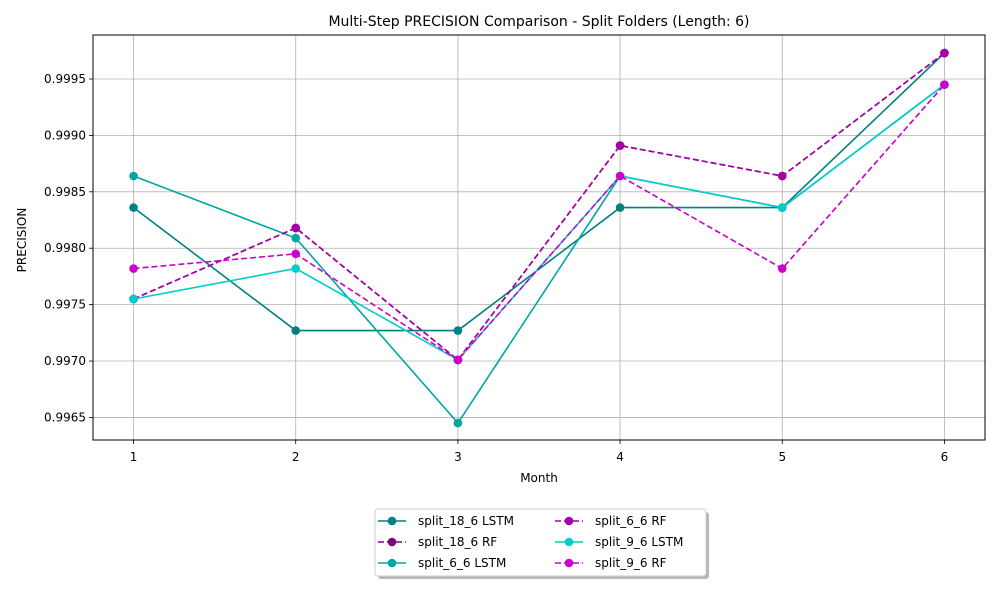 This screenshot has width=1000, height=600. What do you see at coordinates (65, 79) in the screenshot?
I see `y-tick-label: 0.9995` at bounding box center [65, 79].